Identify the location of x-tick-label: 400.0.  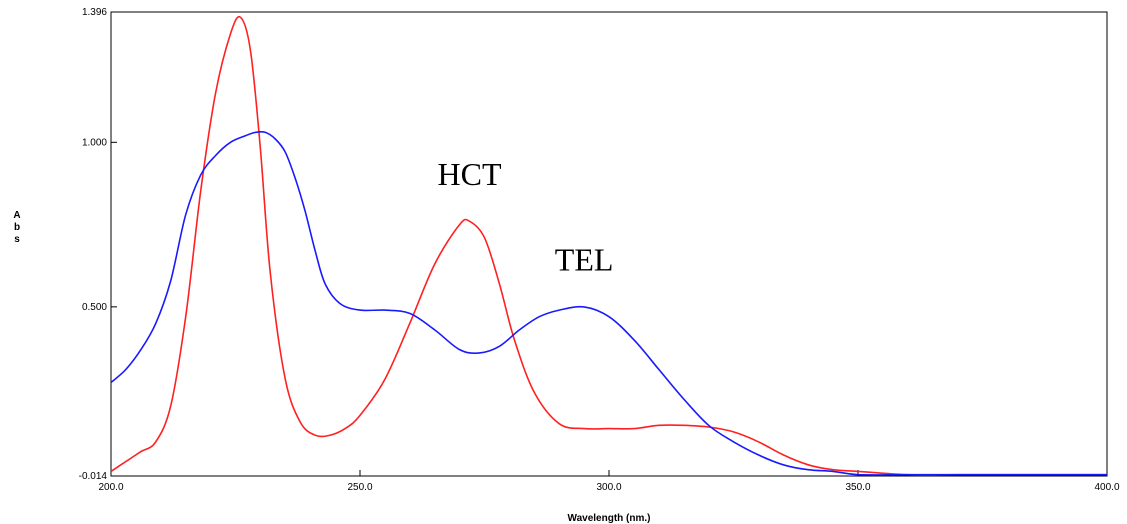
(1106, 487).